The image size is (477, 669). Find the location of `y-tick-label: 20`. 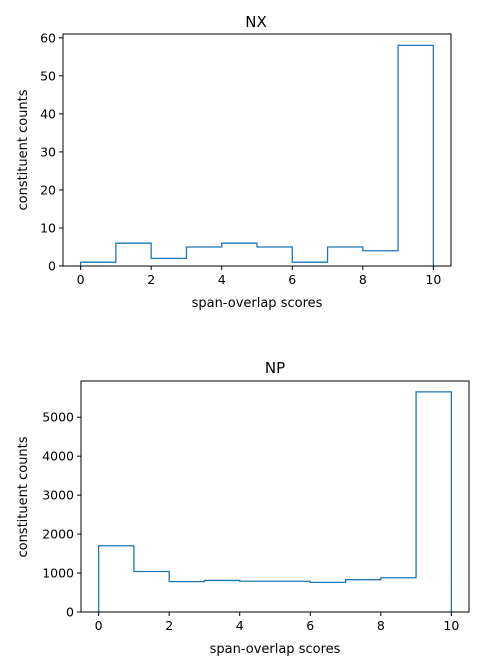

y-tick-label: 20 is located at coordinates (48, 189).